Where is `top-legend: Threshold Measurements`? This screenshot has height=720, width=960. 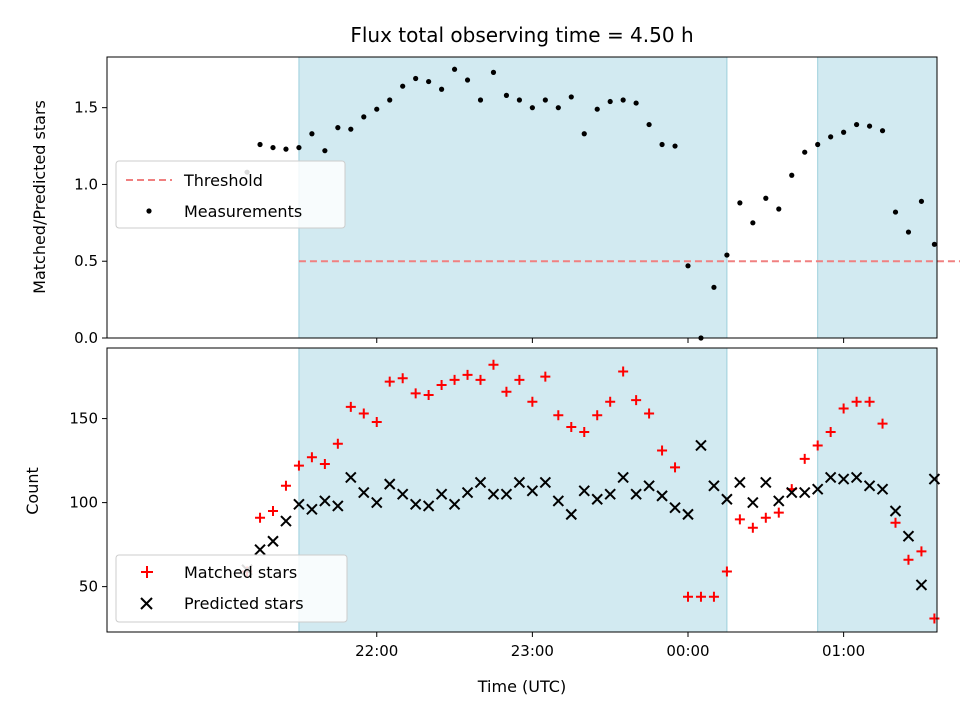 top-legend: Threshold Measurements is located at coordinates (230, 194).